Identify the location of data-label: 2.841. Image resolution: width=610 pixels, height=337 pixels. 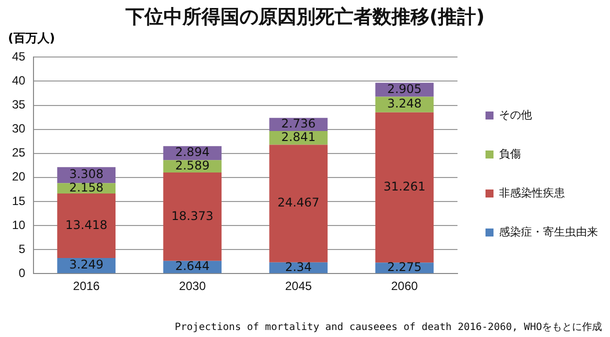
(298, 137).